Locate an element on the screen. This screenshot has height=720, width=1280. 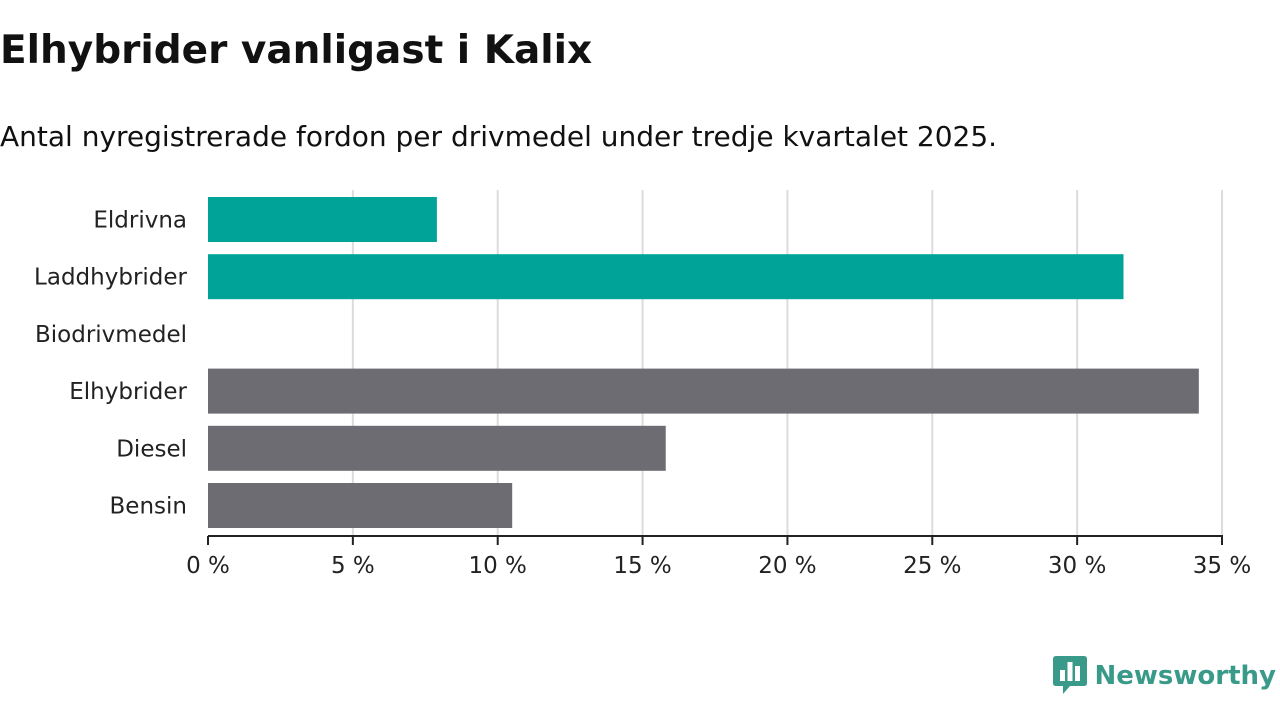
brand-name: Newsworthy is located at coordinates (1185, 676).